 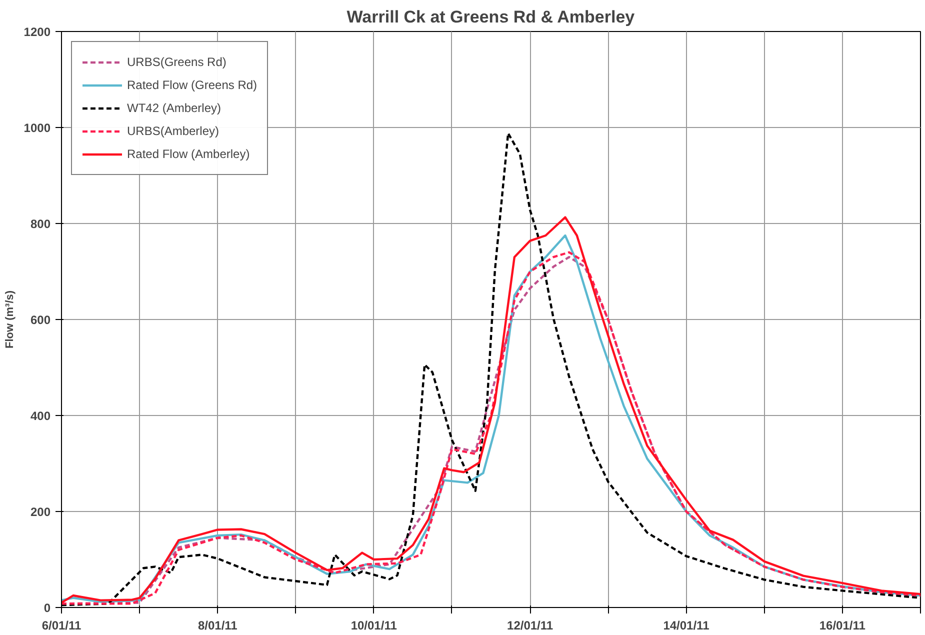 What do you see at coordinates (47, 608) in the screenshot?
I see `y-tick-label: 0` at bounding box center [47, 608].